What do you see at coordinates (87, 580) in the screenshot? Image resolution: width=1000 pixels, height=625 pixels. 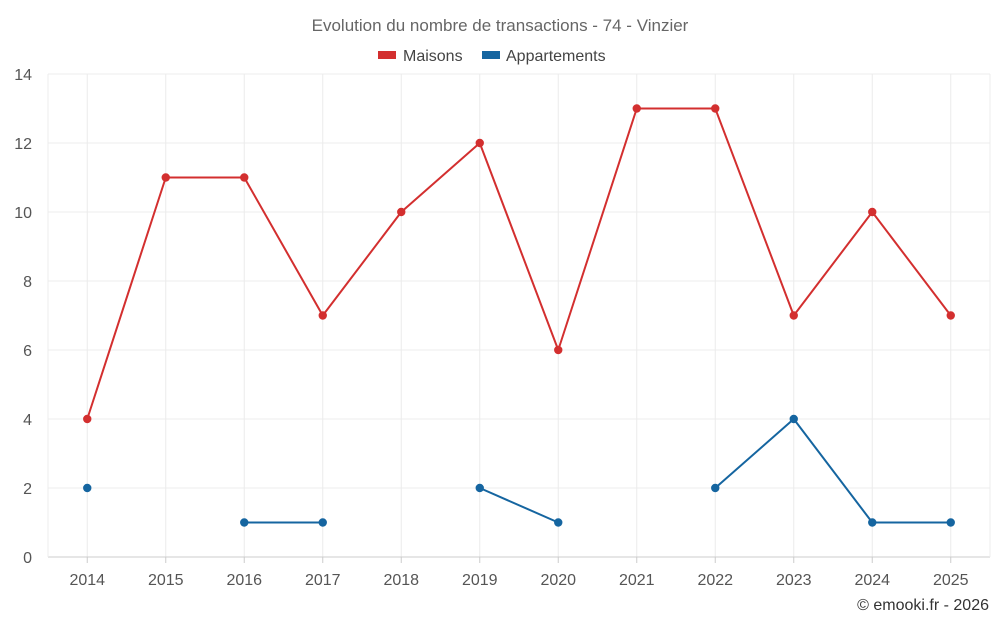 I see `x-tick-label: 2014` at bounding box center [87, 580].